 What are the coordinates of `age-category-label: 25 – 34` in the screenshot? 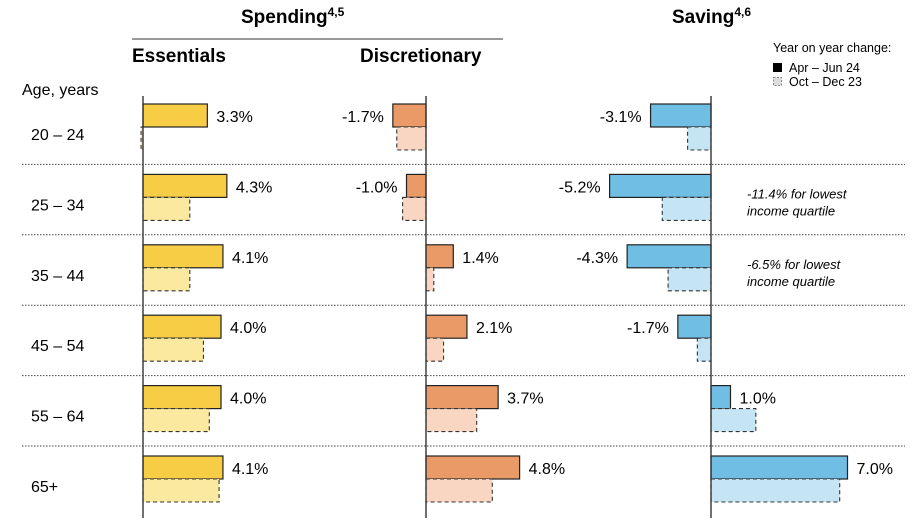 It's located at (57, 205).